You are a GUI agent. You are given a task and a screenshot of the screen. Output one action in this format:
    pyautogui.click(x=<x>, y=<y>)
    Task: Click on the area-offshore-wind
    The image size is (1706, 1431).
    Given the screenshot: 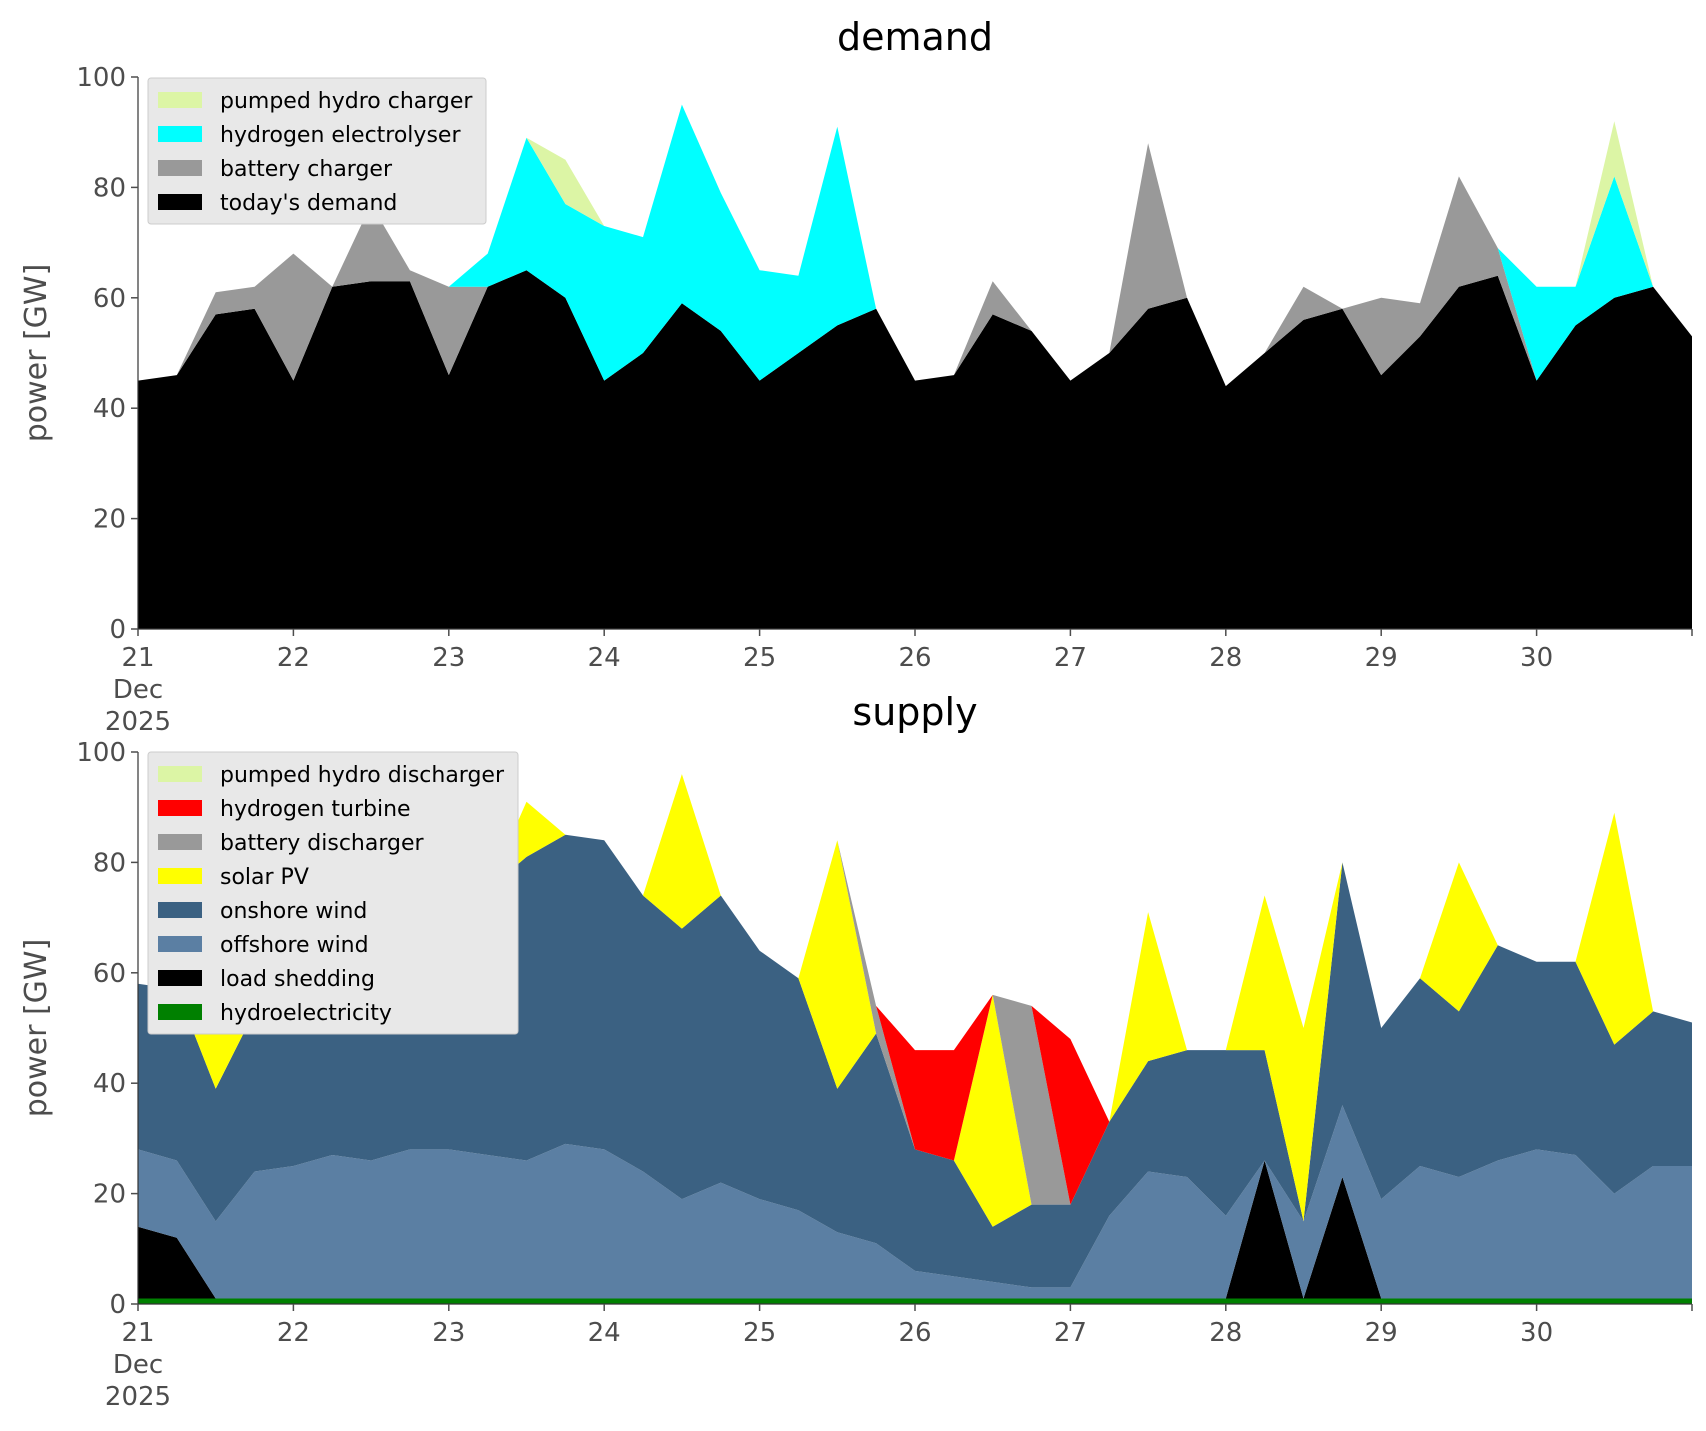 What is the action you would take?
    pyautogui.click(x=915, y=1202)
    